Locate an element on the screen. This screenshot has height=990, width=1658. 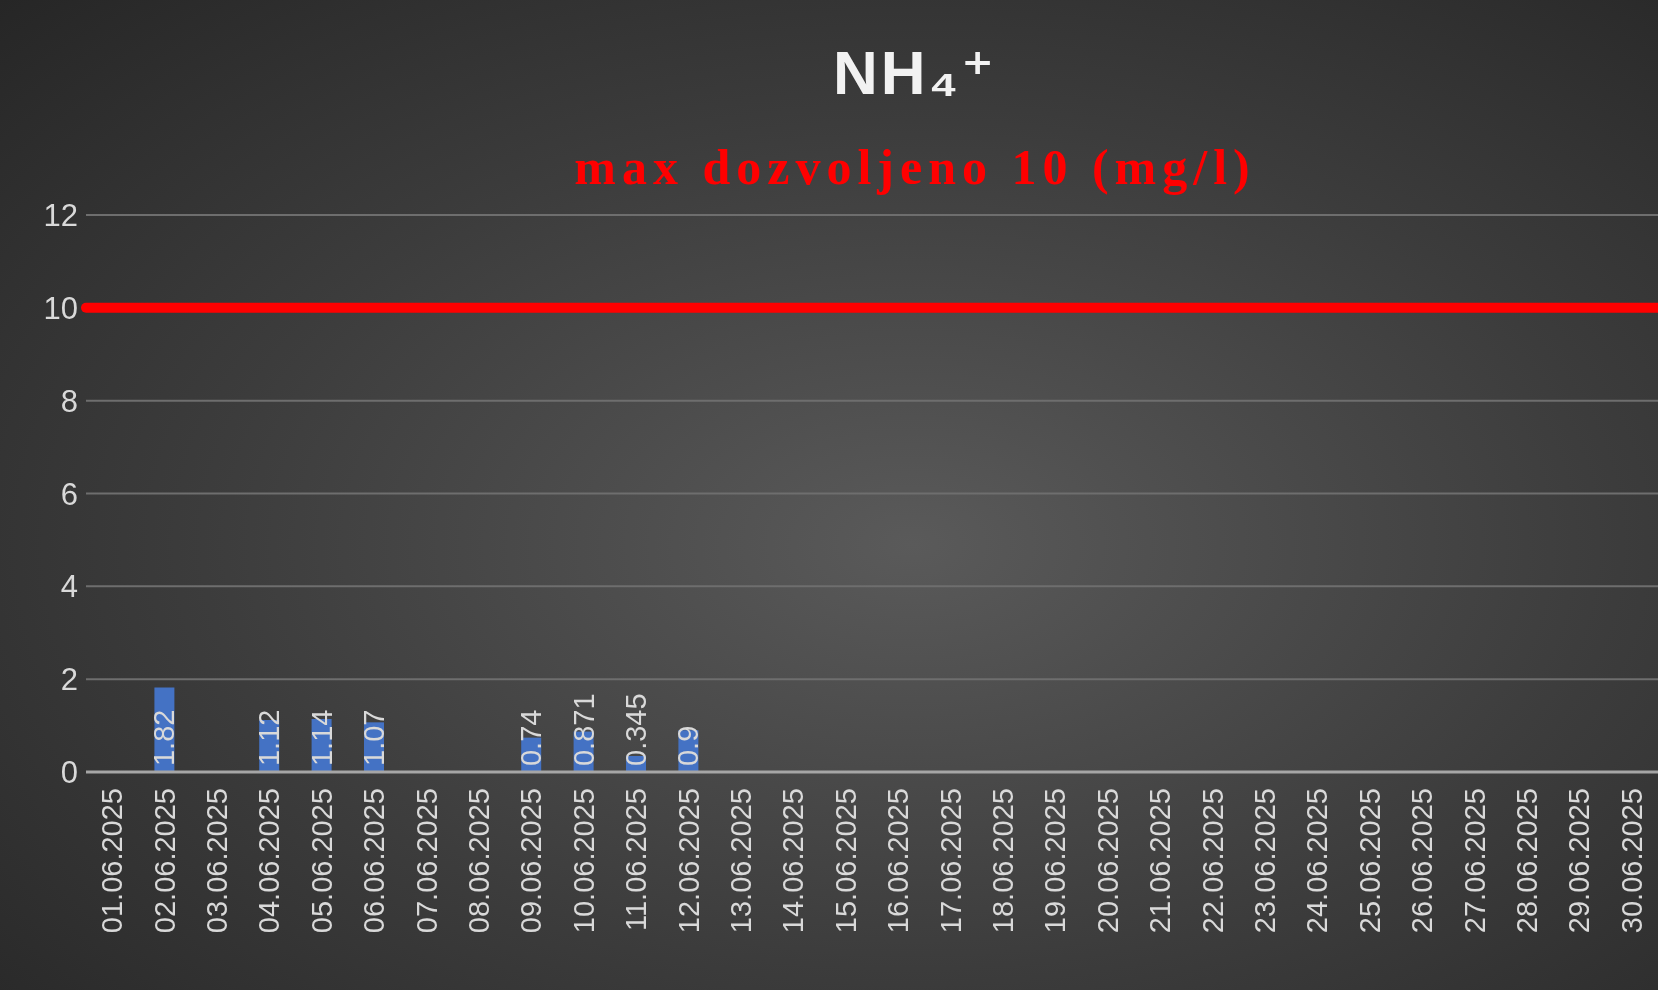
x-tick-label: 17.06.2025 is located at coordinates (950, 861).